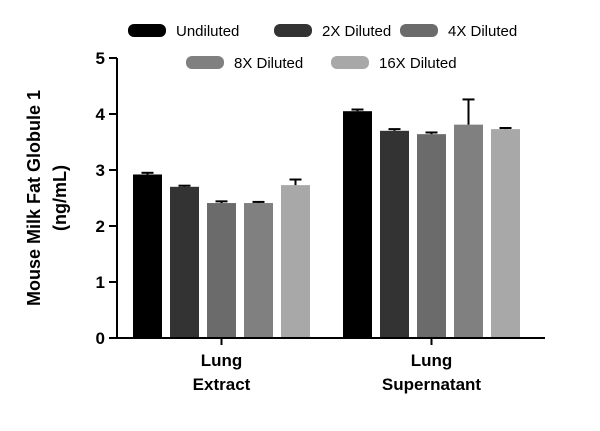 Image resolution: width=600 pixels, height=431 pixels. I want to click on legend-label: Undiluted, so click(207, 31).